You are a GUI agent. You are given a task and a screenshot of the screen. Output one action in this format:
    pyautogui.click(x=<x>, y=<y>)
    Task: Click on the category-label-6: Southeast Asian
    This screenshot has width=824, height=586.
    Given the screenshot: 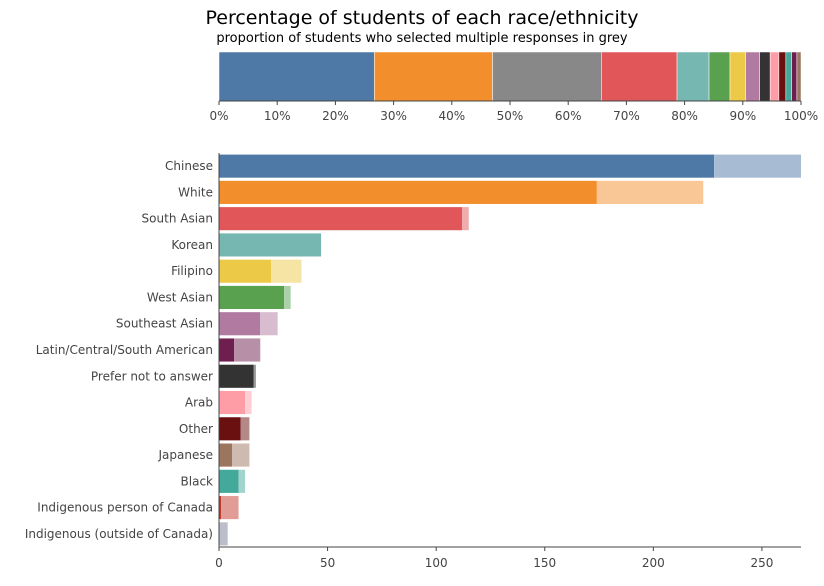 What is the action you would take?
    pyautogui.click(x=164, y=324)
    